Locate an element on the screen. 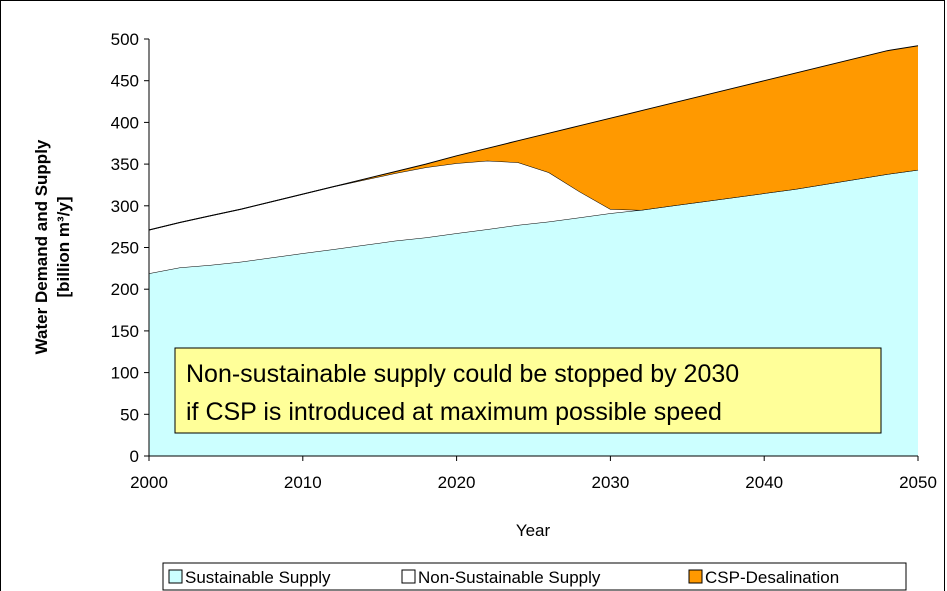 This screenshot has height=591, width=947. x-tick-label: 2020 is located at coordinates (457, 482).